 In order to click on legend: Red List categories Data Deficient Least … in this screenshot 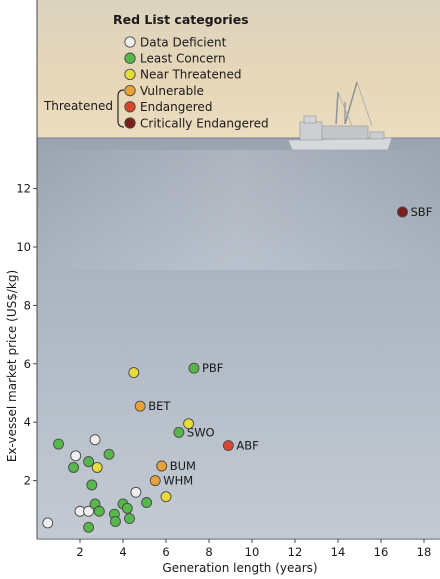, I will do `click(156, 71)`.